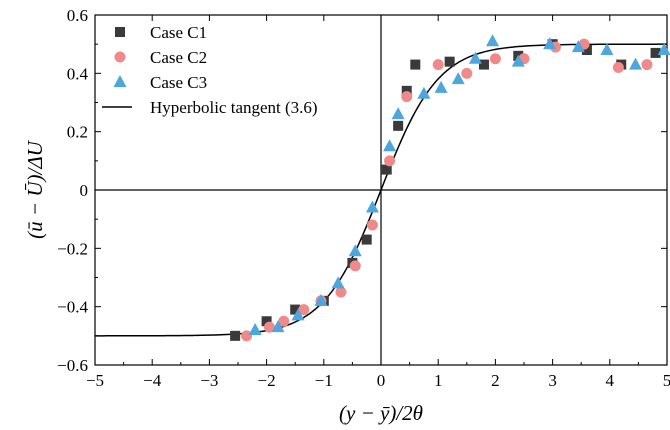  What do you see at coordinates (77, 132) in the screenshot?
I see `y-tick-label: 0.2` at bounding box center [77, 132].